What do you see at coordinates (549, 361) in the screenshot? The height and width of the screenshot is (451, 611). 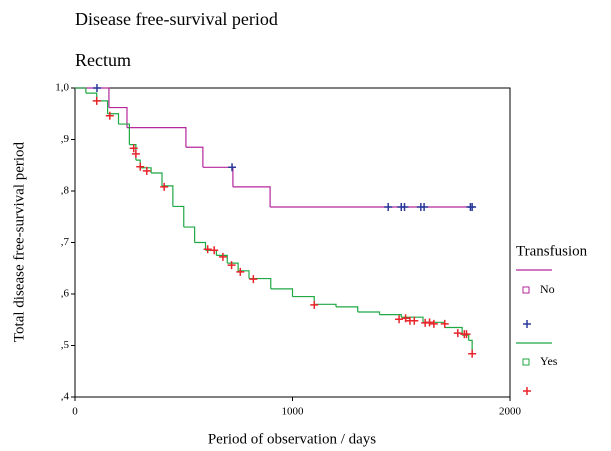 I see `legend-label: Yes` at bounding box center [549, 361].